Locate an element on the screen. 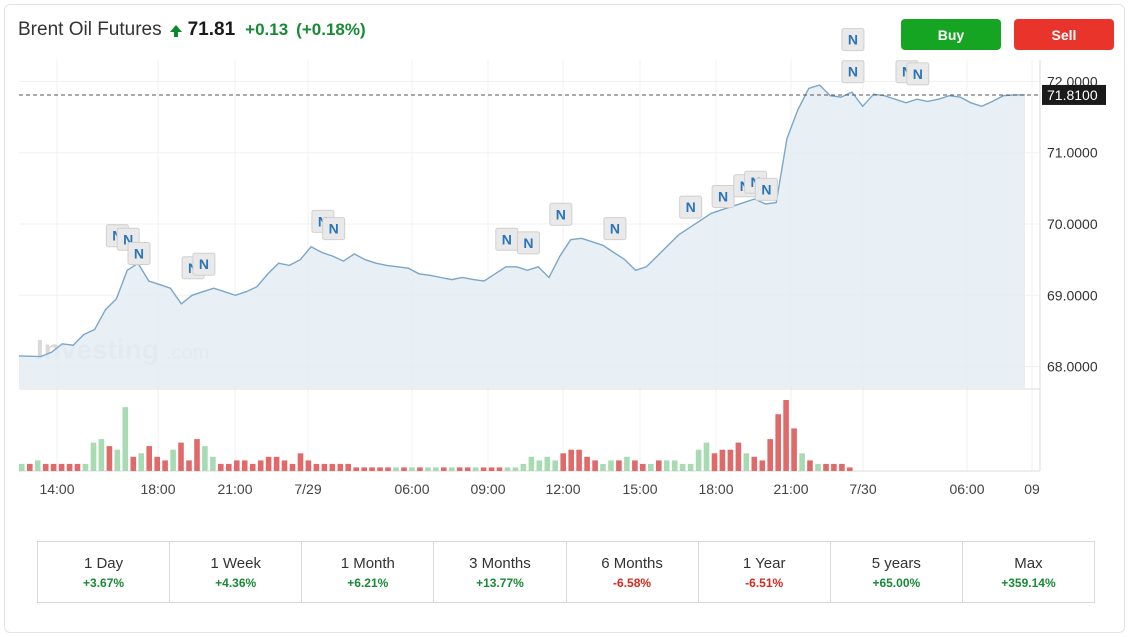  period-label: 1 Week is located at coordinates (235, 563).